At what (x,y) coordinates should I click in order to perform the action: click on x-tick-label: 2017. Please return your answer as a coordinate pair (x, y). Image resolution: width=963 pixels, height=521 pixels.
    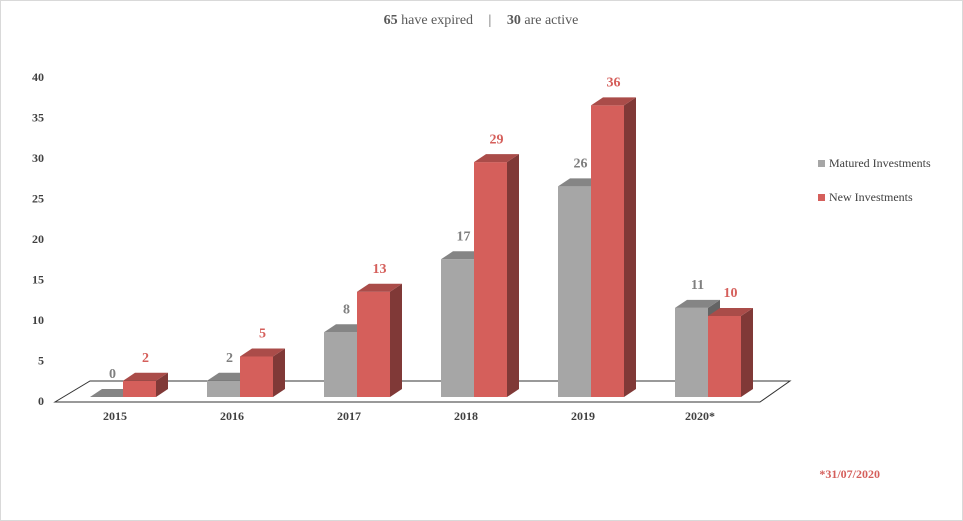
    Looking at the image, I should click on (349, 416).